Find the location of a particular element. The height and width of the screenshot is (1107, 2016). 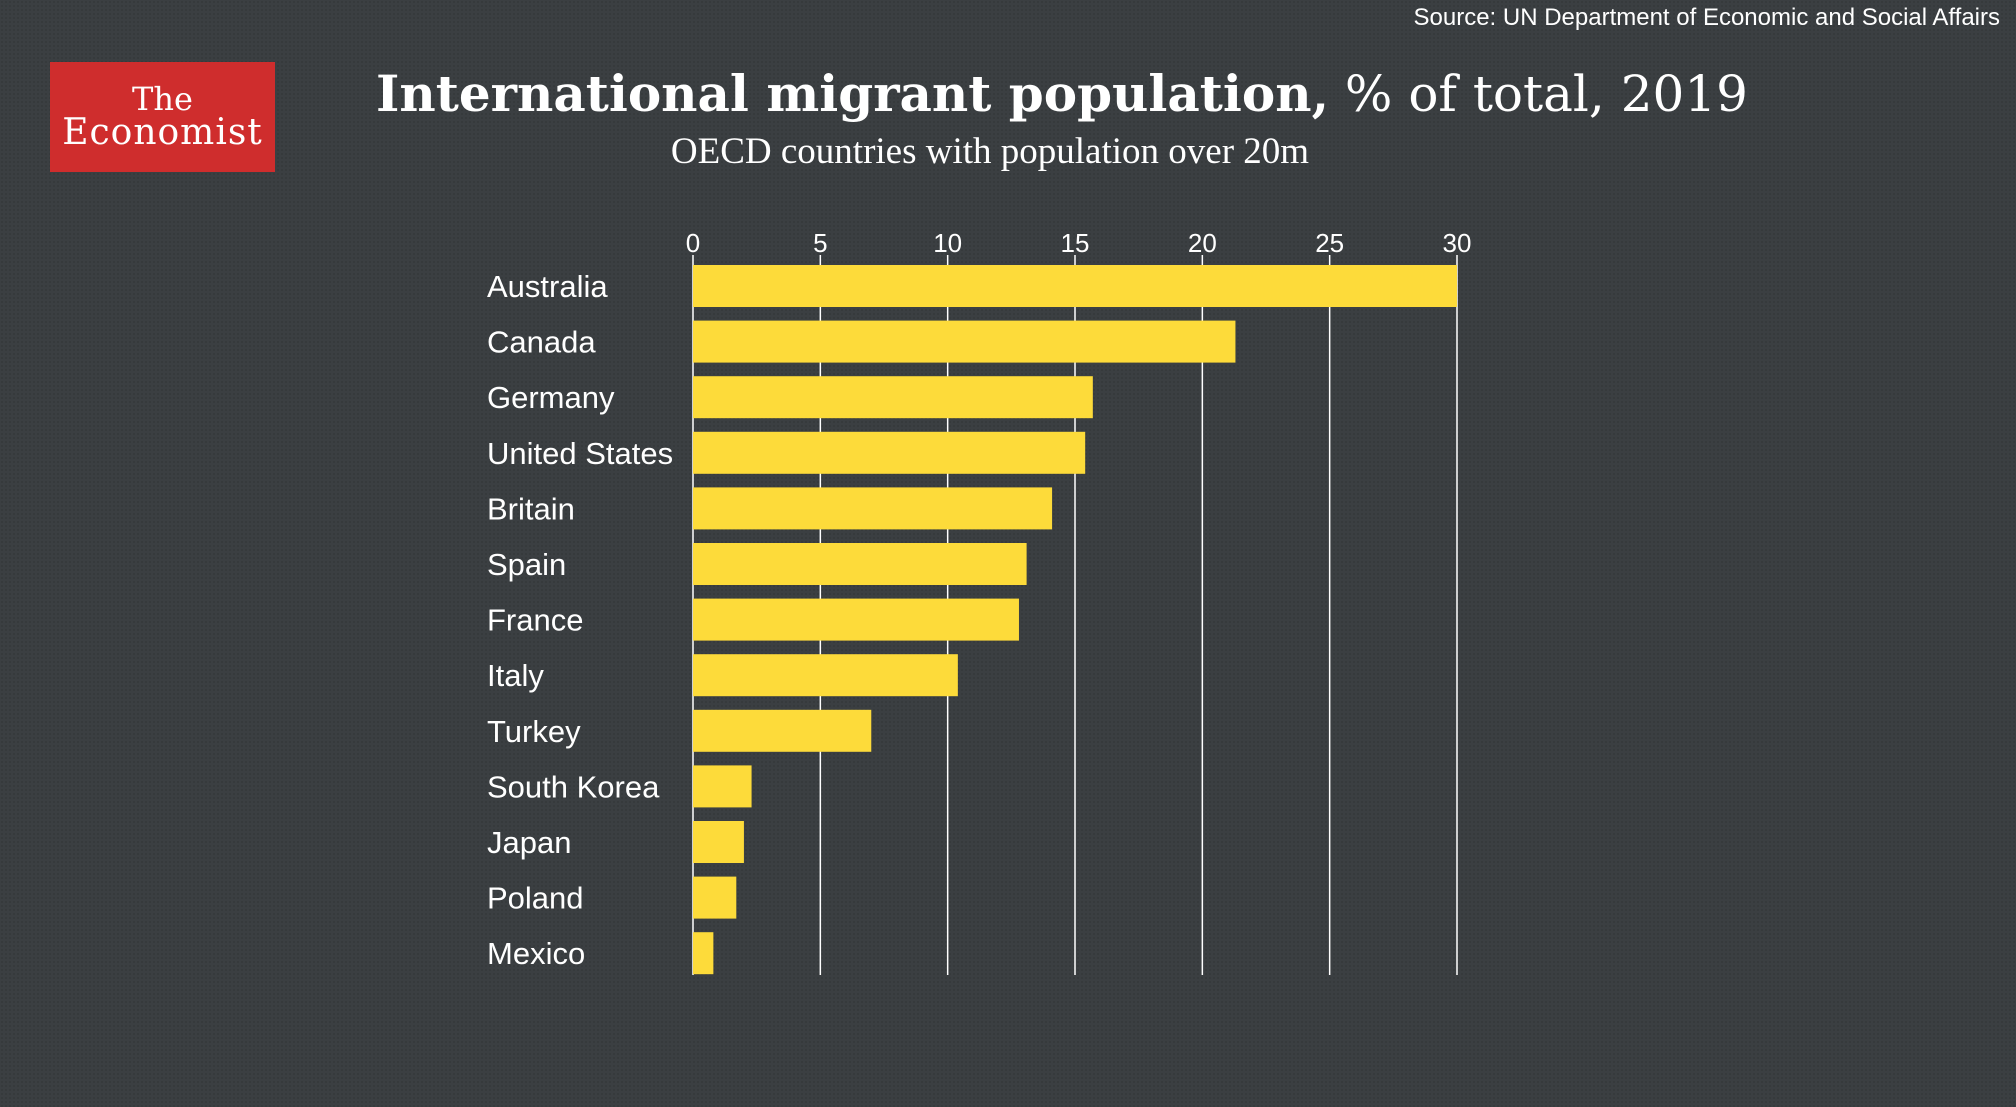

category-label: Australia is located at coordinates (547, 286).